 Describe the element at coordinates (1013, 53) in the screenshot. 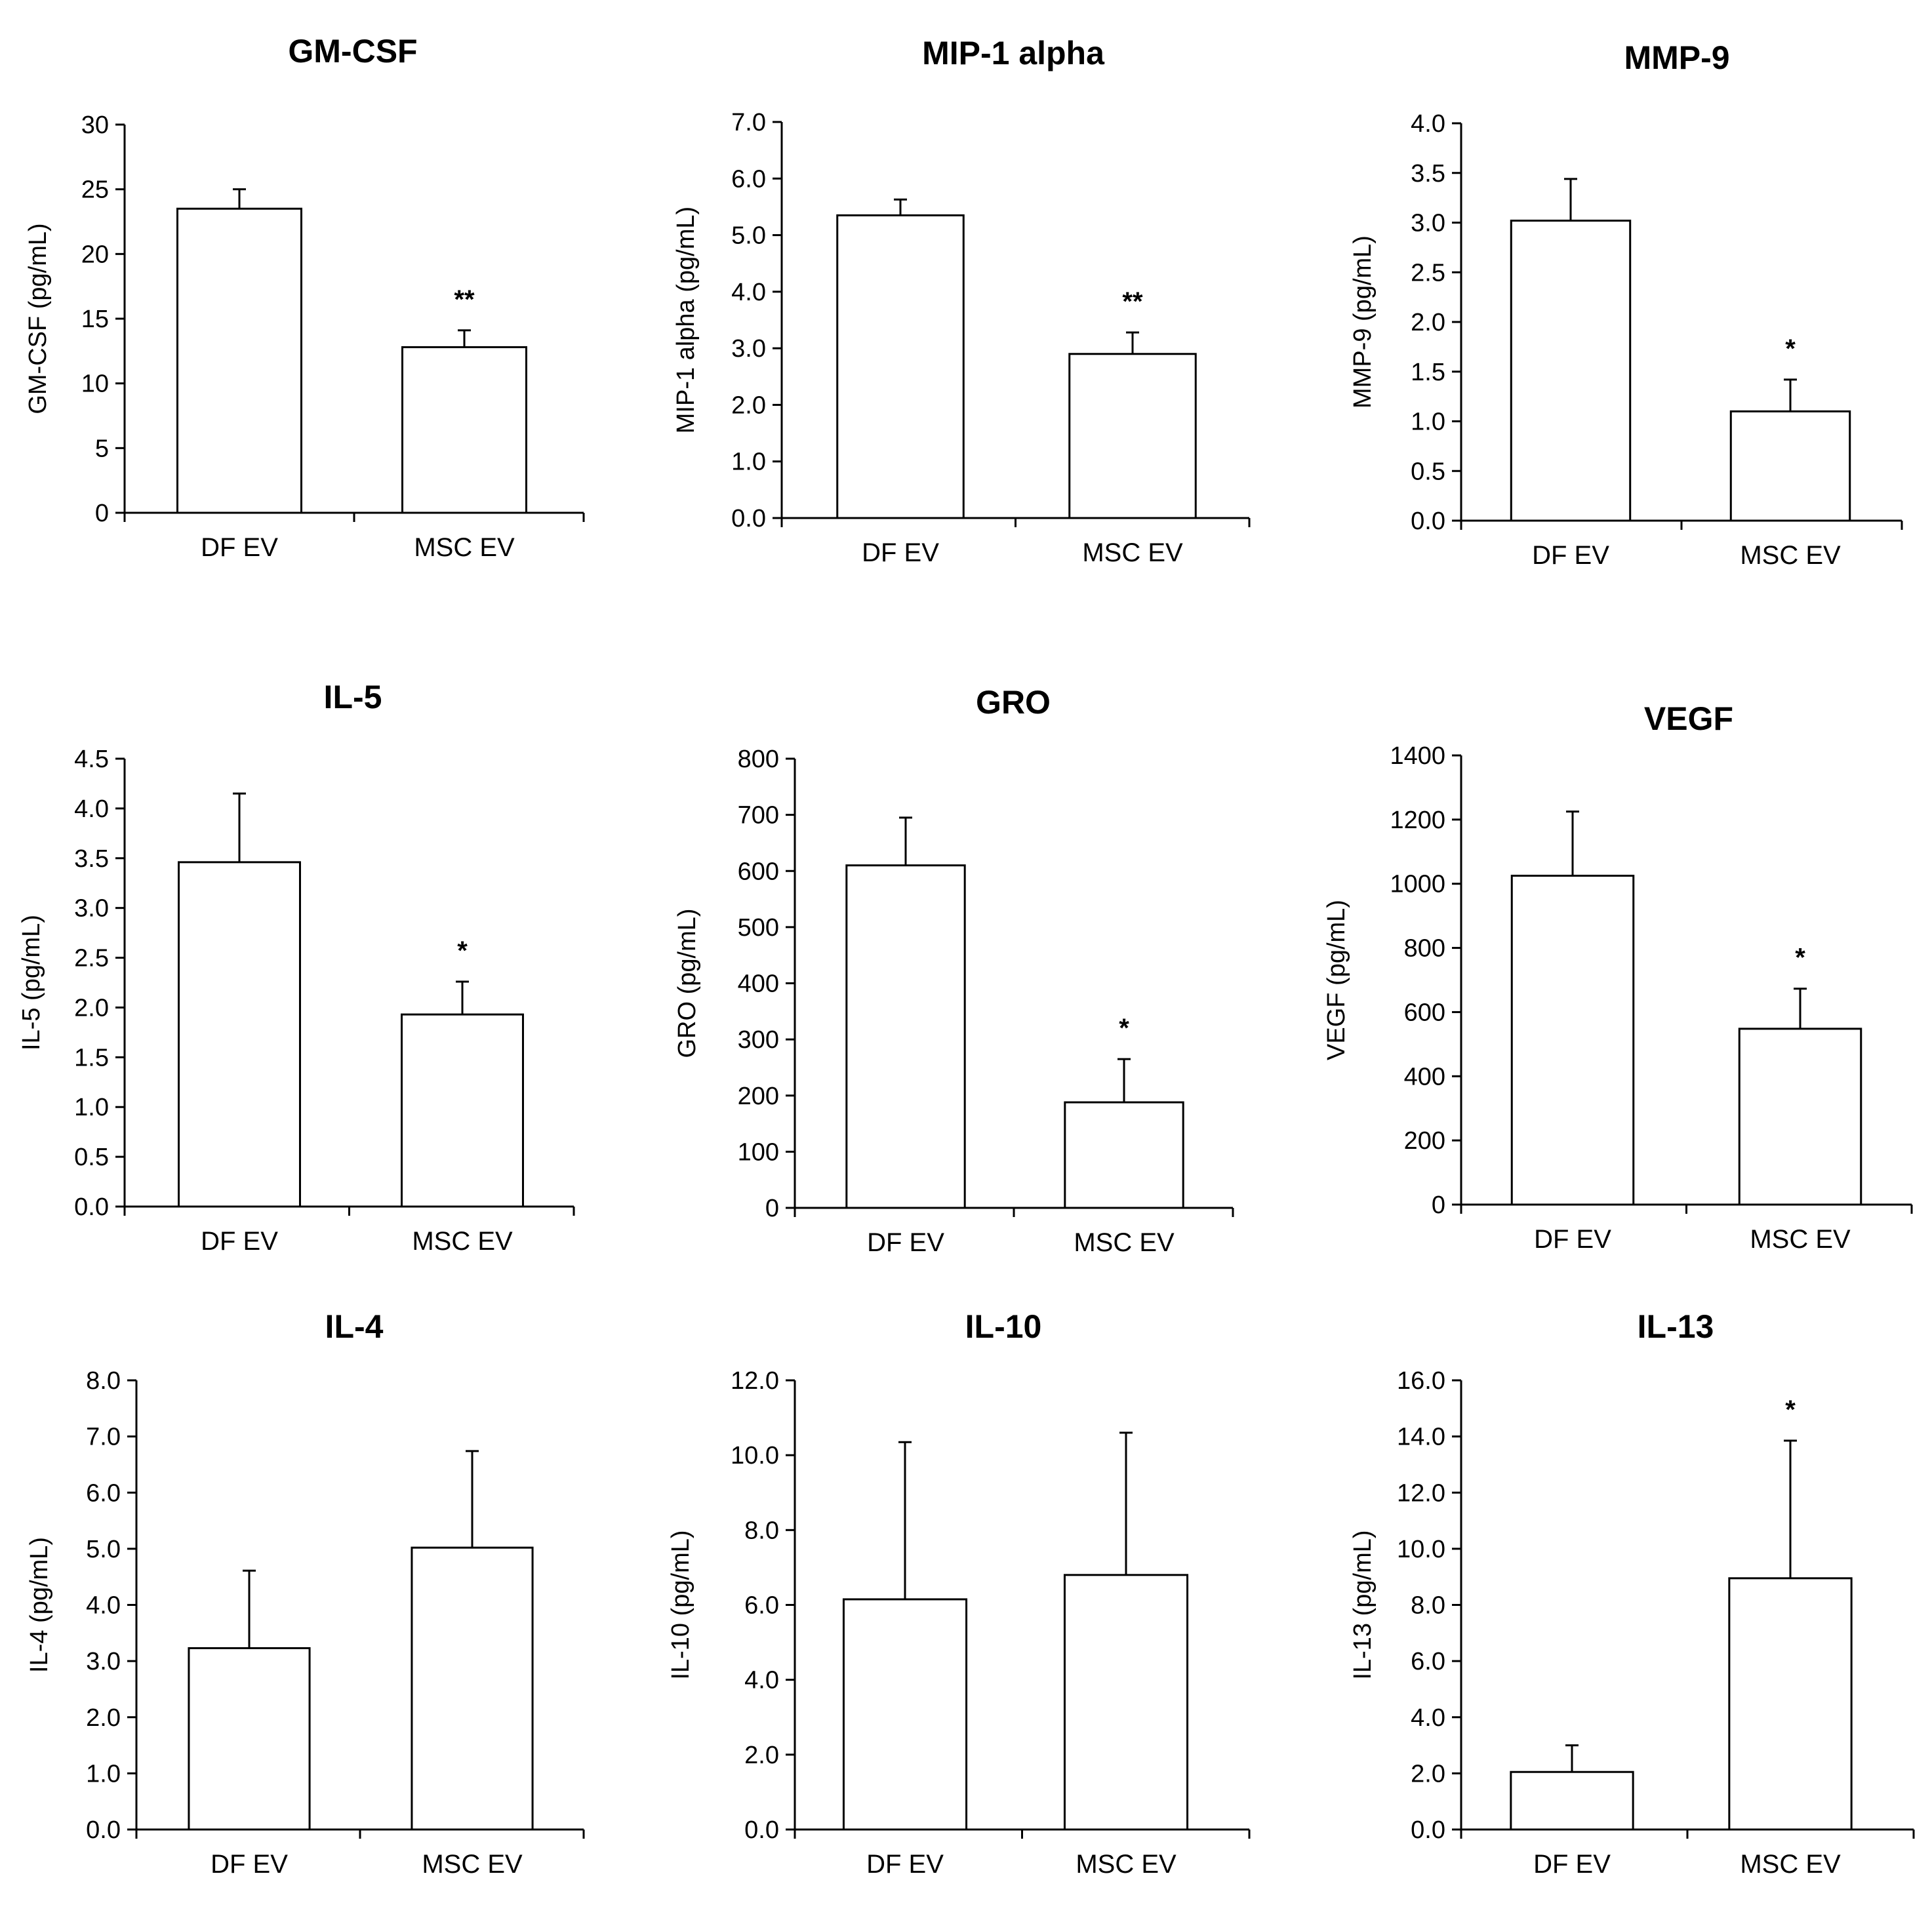

I see `chart-title: MIP-1 alpha` at that location.